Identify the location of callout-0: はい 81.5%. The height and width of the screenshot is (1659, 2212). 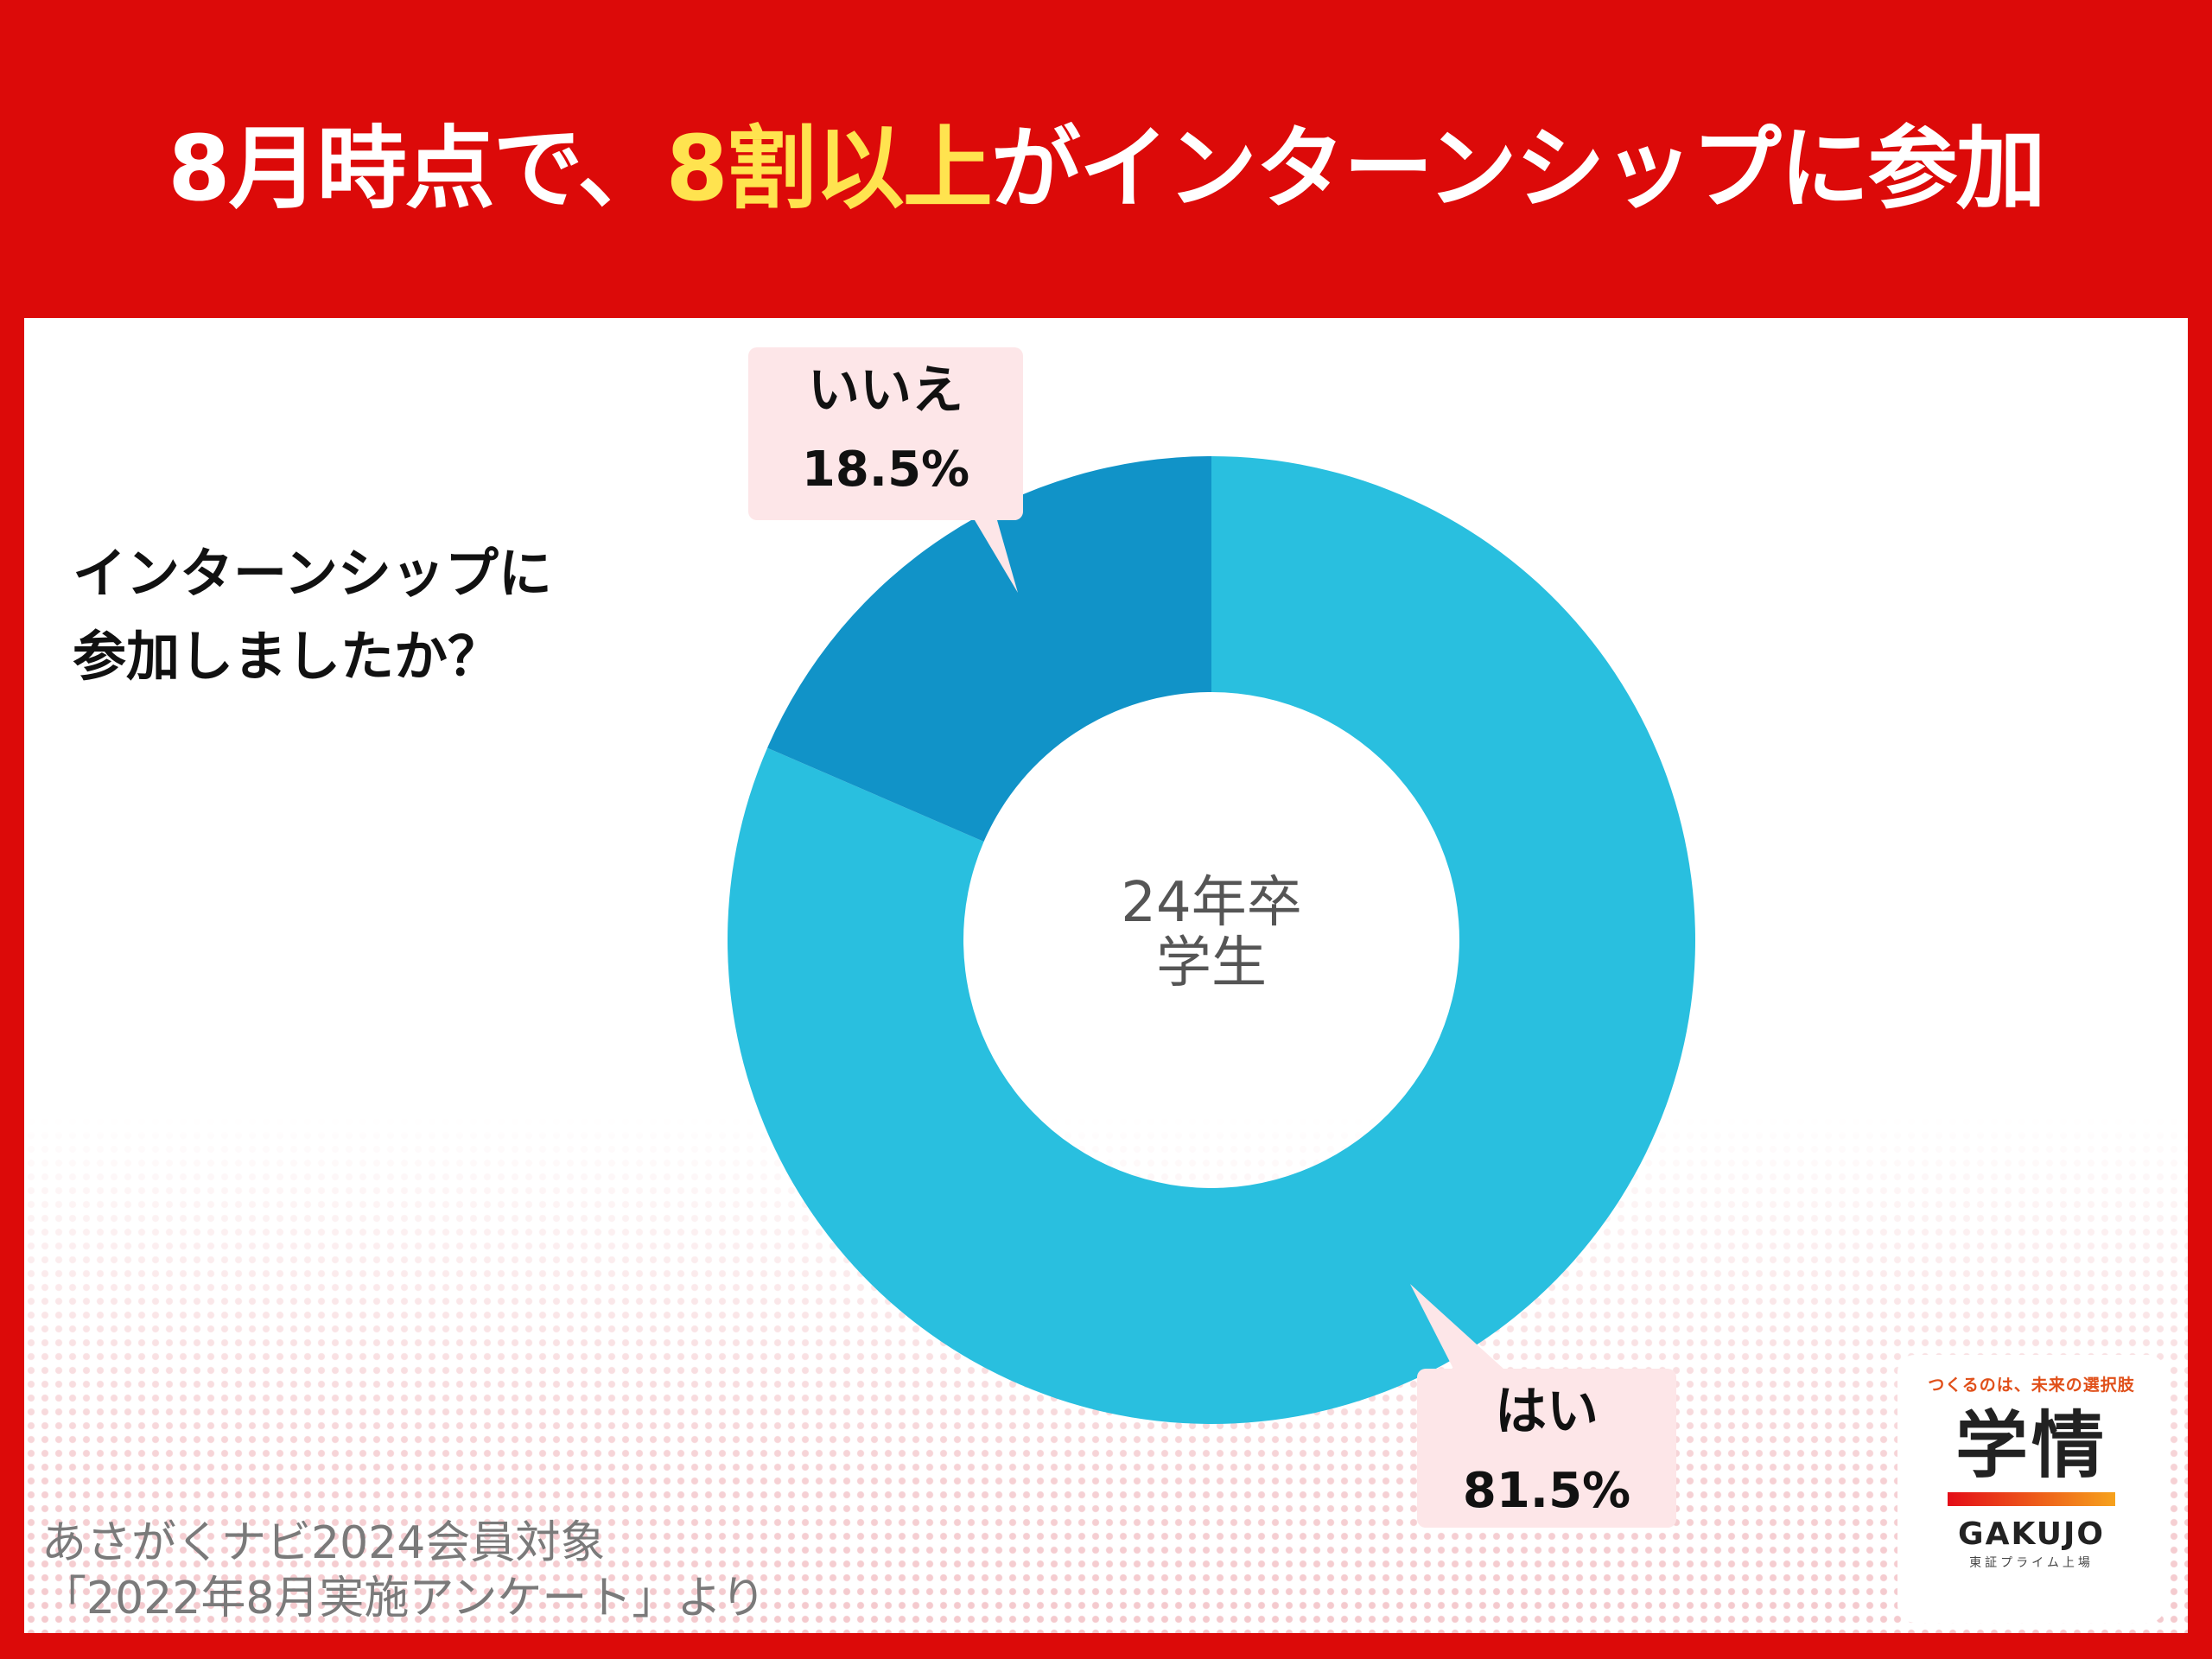
(1543, 1406).